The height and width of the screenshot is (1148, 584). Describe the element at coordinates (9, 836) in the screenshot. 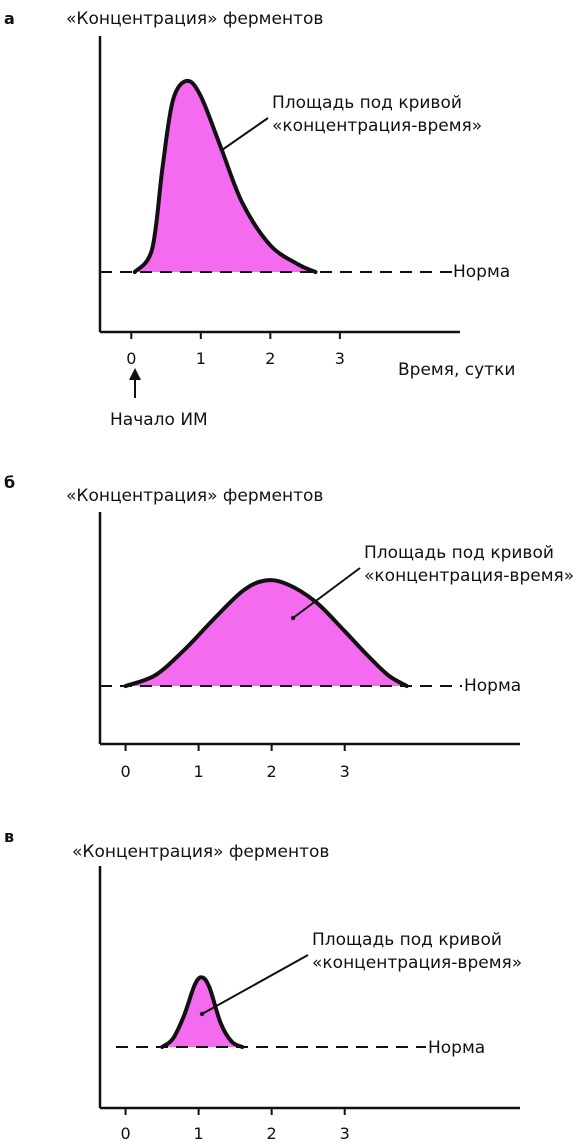

I see `panel-letter: в` at that location.